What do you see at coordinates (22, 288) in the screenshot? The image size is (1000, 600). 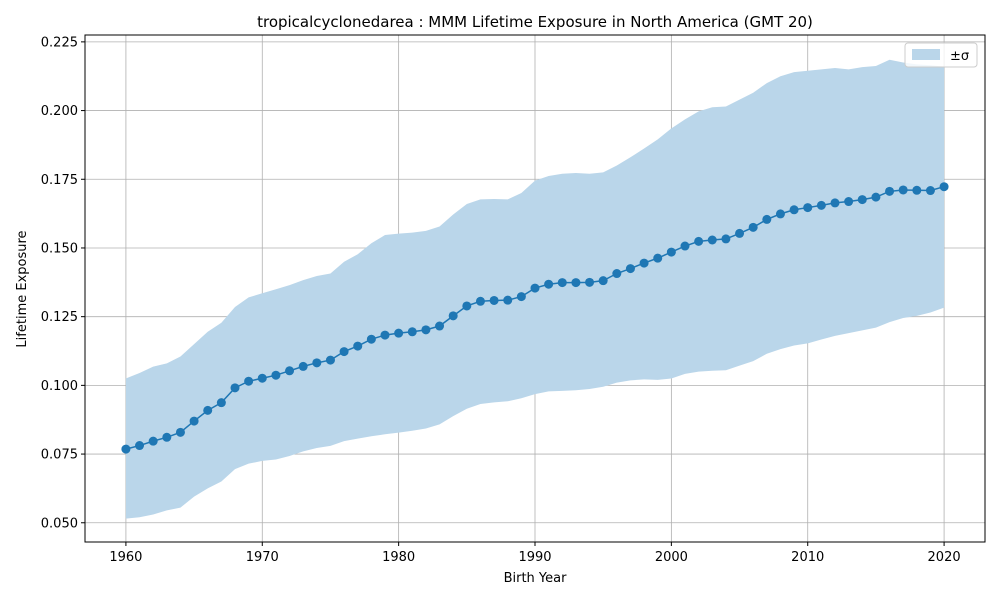 I see `y-axis-label: Lifetime Exposure` at bounding box center [22, 288].